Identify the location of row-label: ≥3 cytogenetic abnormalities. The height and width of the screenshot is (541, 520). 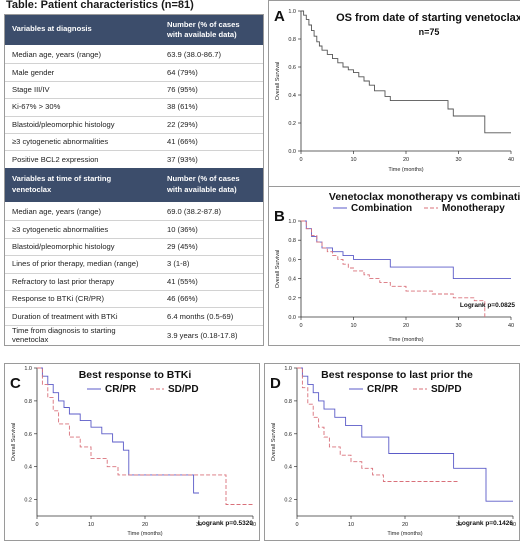
(60, 142).